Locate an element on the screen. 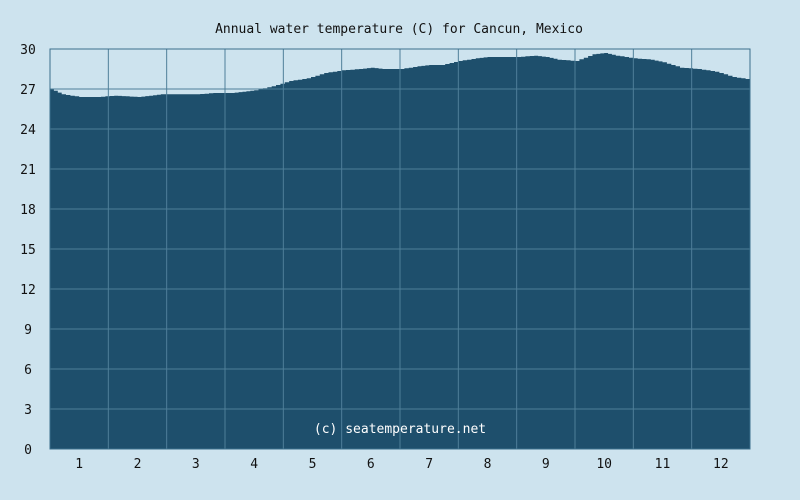  y-axis: 0 3 6 9 12 15 18 21 24 27 30 is located at coordinates (28, 250).